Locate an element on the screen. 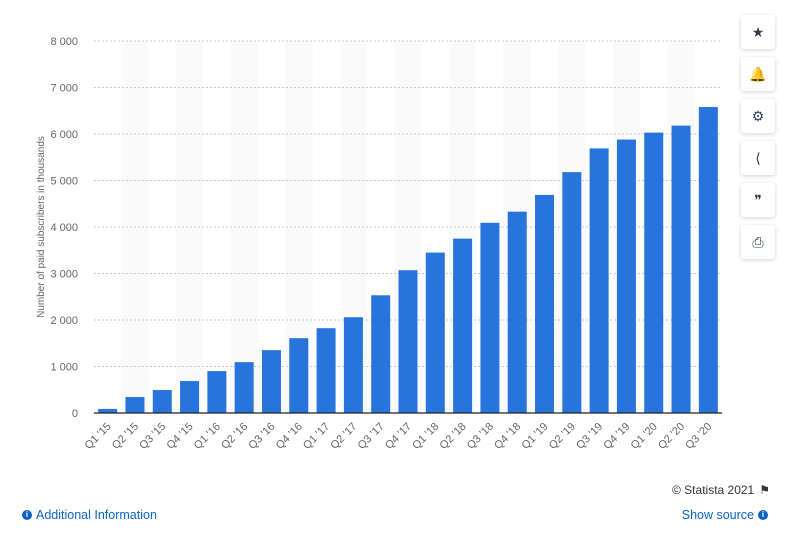 The image size is (788, 543). copyright: © Statista 2021 ⚑ is located at coordinates (721, 490).